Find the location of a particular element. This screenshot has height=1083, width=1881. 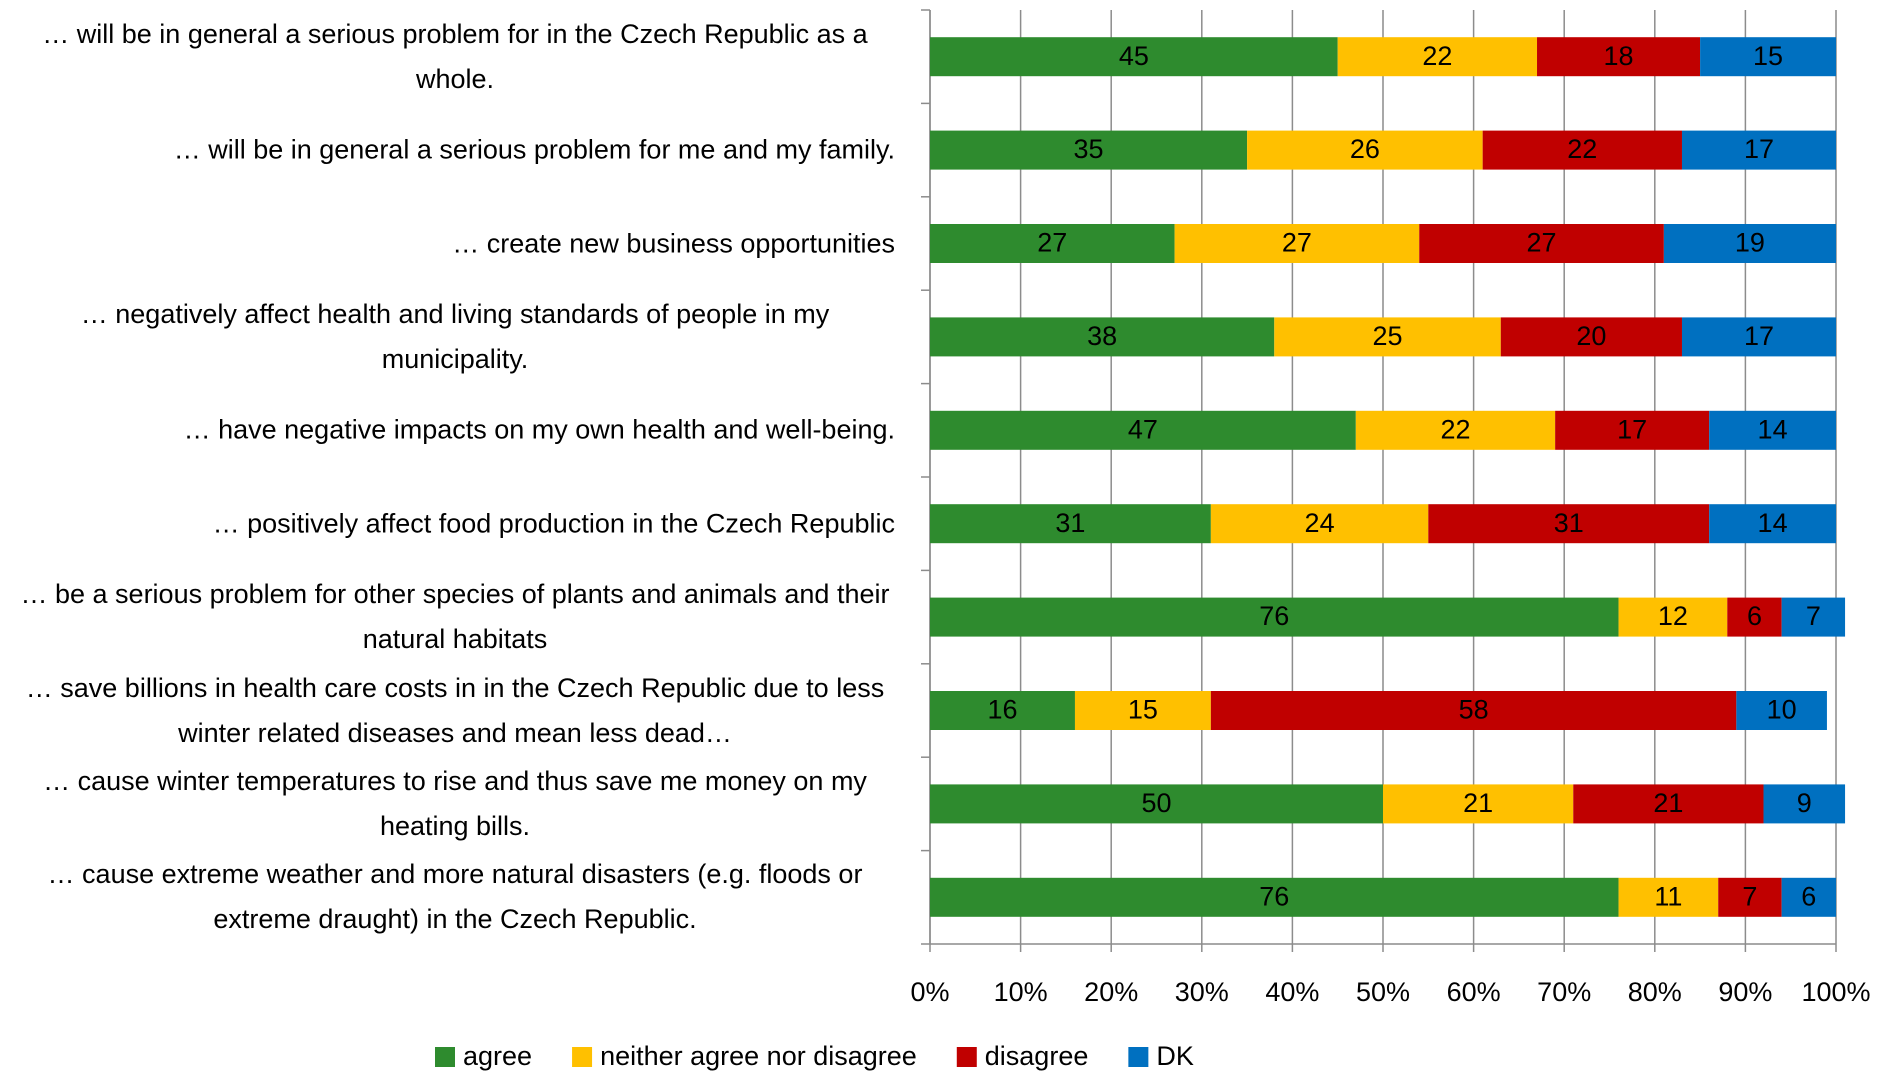

data-label: 18 is located at coordinates (1619, 56).